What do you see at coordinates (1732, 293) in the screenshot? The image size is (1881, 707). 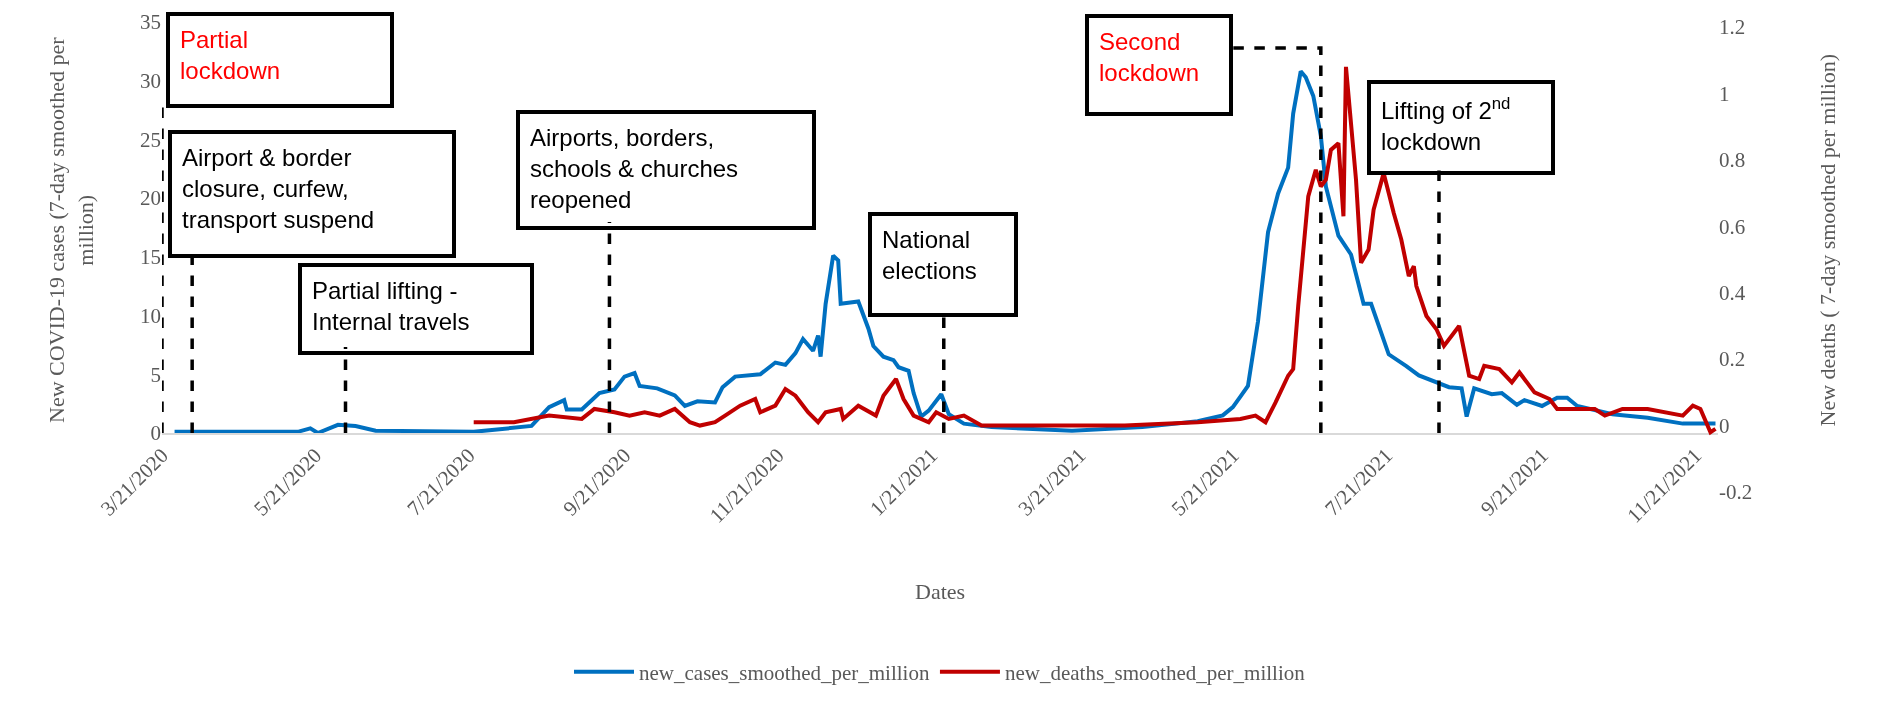 I see `y2-tick-label: 0.4` at bounding box center [1732, 293].